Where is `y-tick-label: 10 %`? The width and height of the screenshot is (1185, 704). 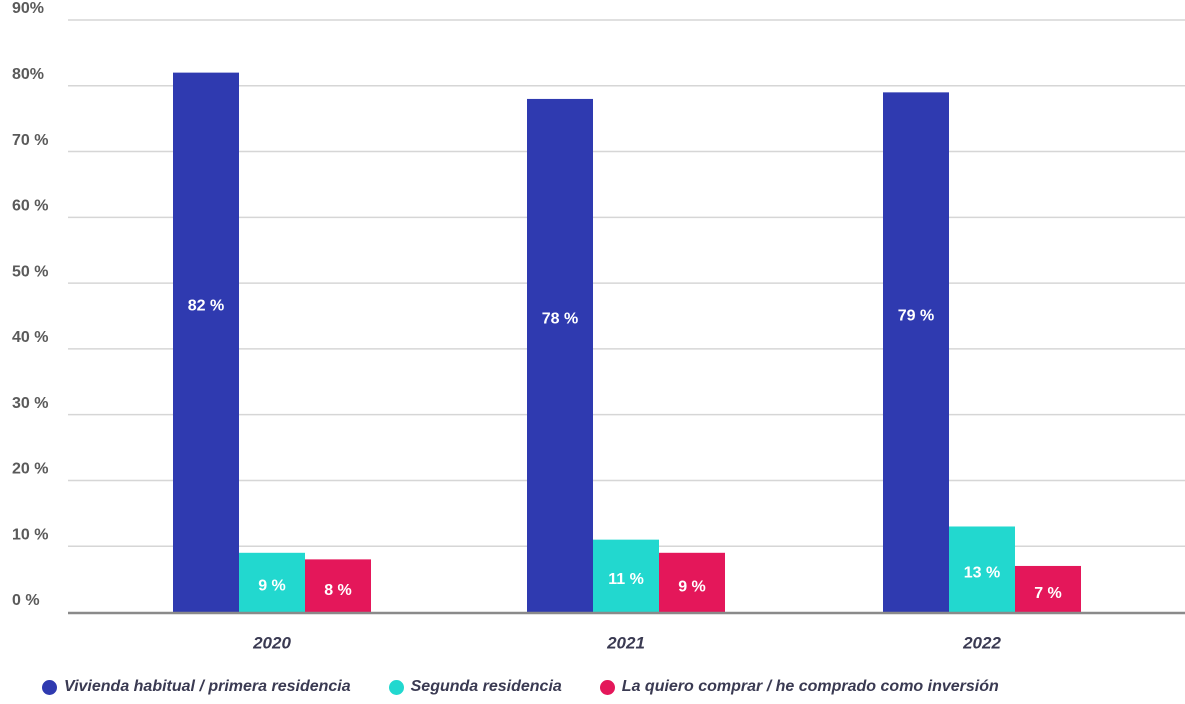 y-tick-label: 10 % is located at coordinates (30, 534).